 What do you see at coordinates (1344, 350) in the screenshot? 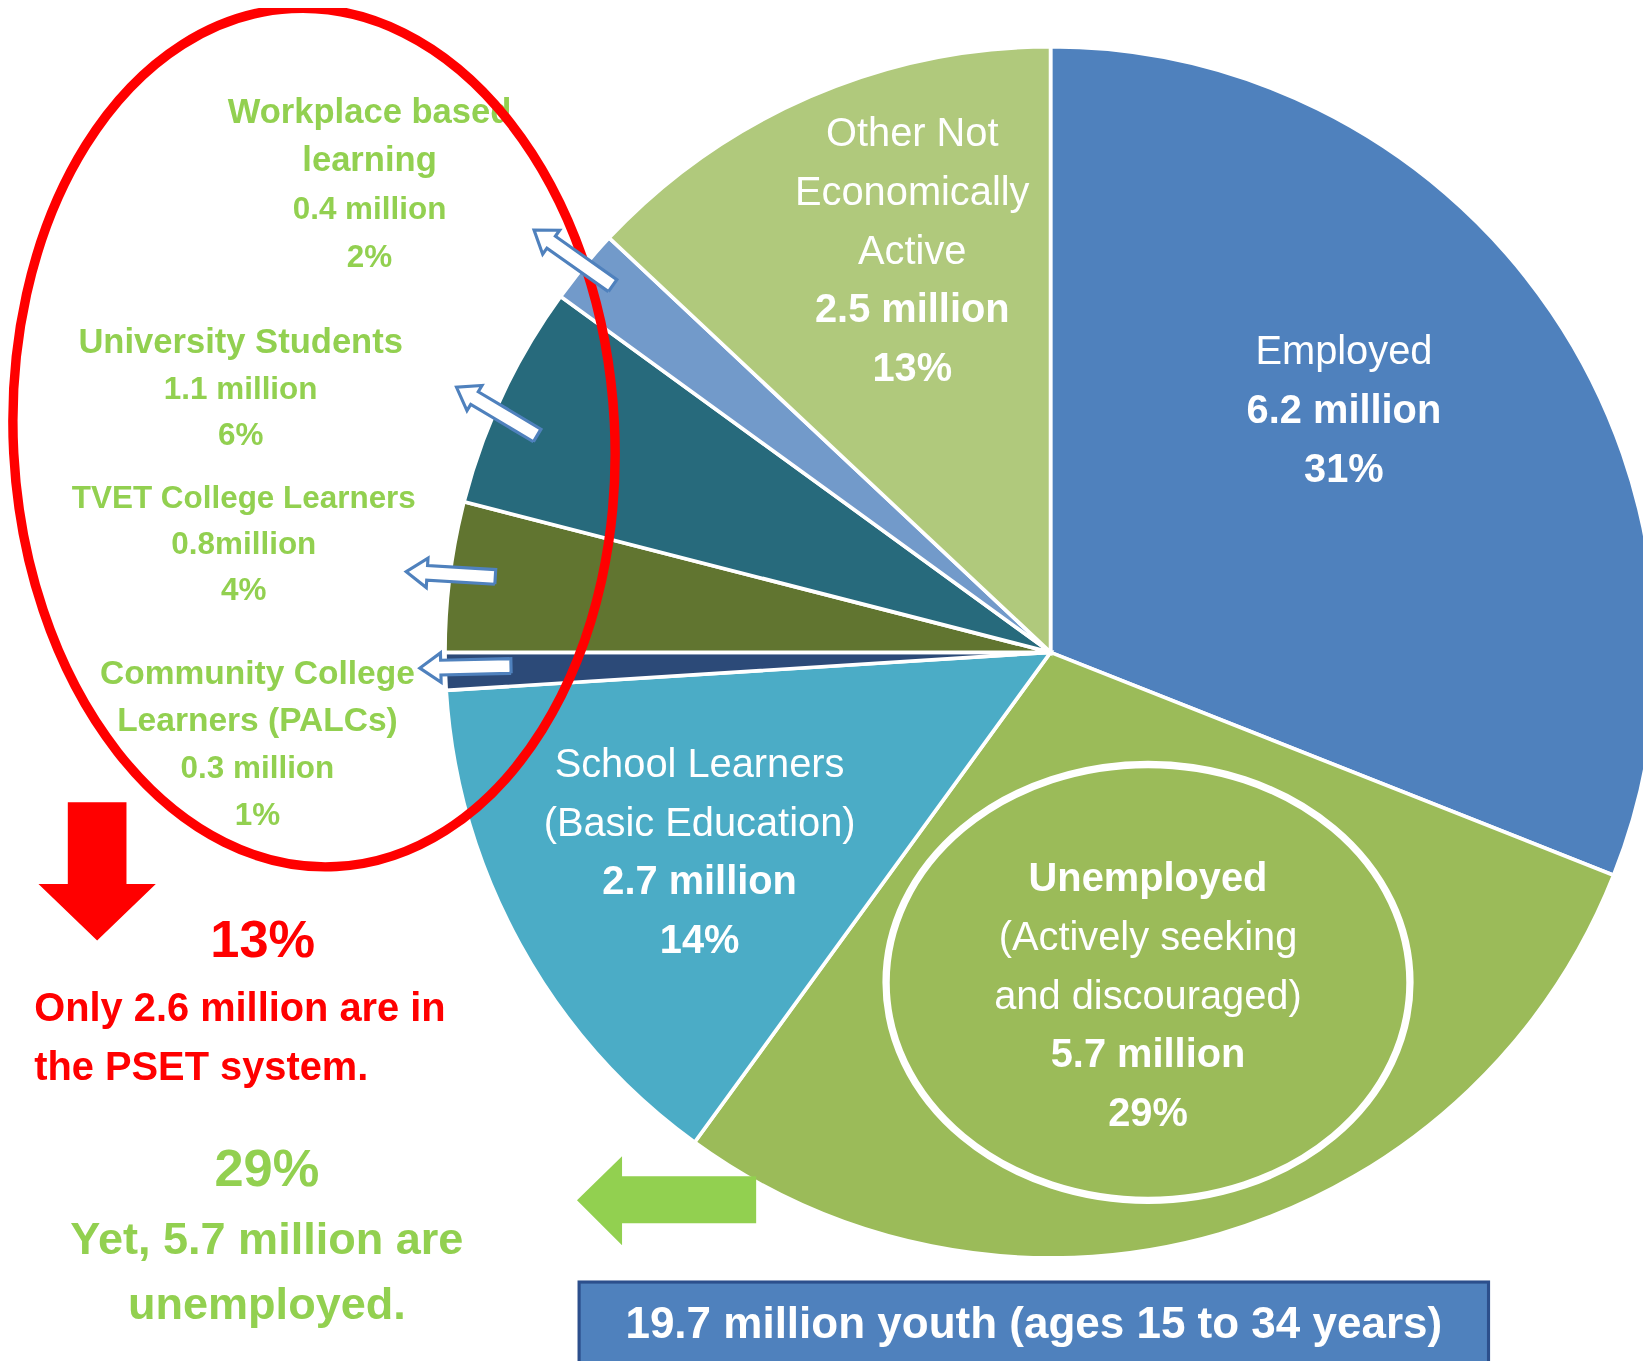
I see `slice-label: Employed` at bounding box center [1344, 350].